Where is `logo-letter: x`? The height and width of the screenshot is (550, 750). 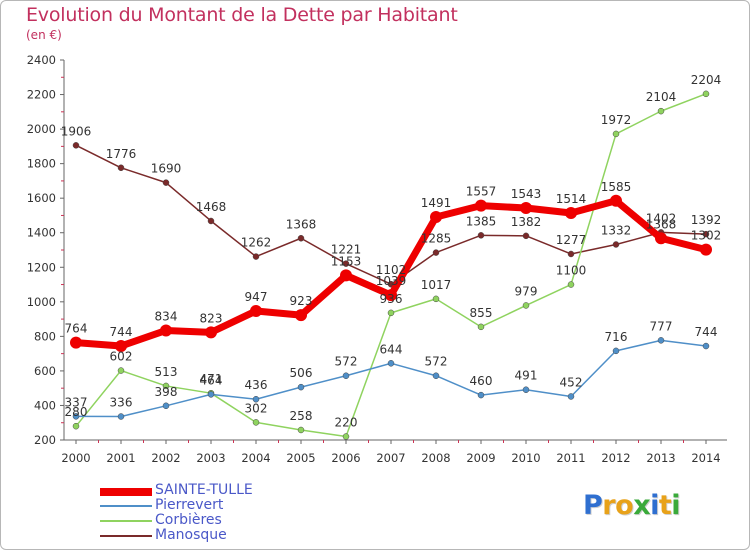
logo-letter: x is located at coordinates (642, 505).